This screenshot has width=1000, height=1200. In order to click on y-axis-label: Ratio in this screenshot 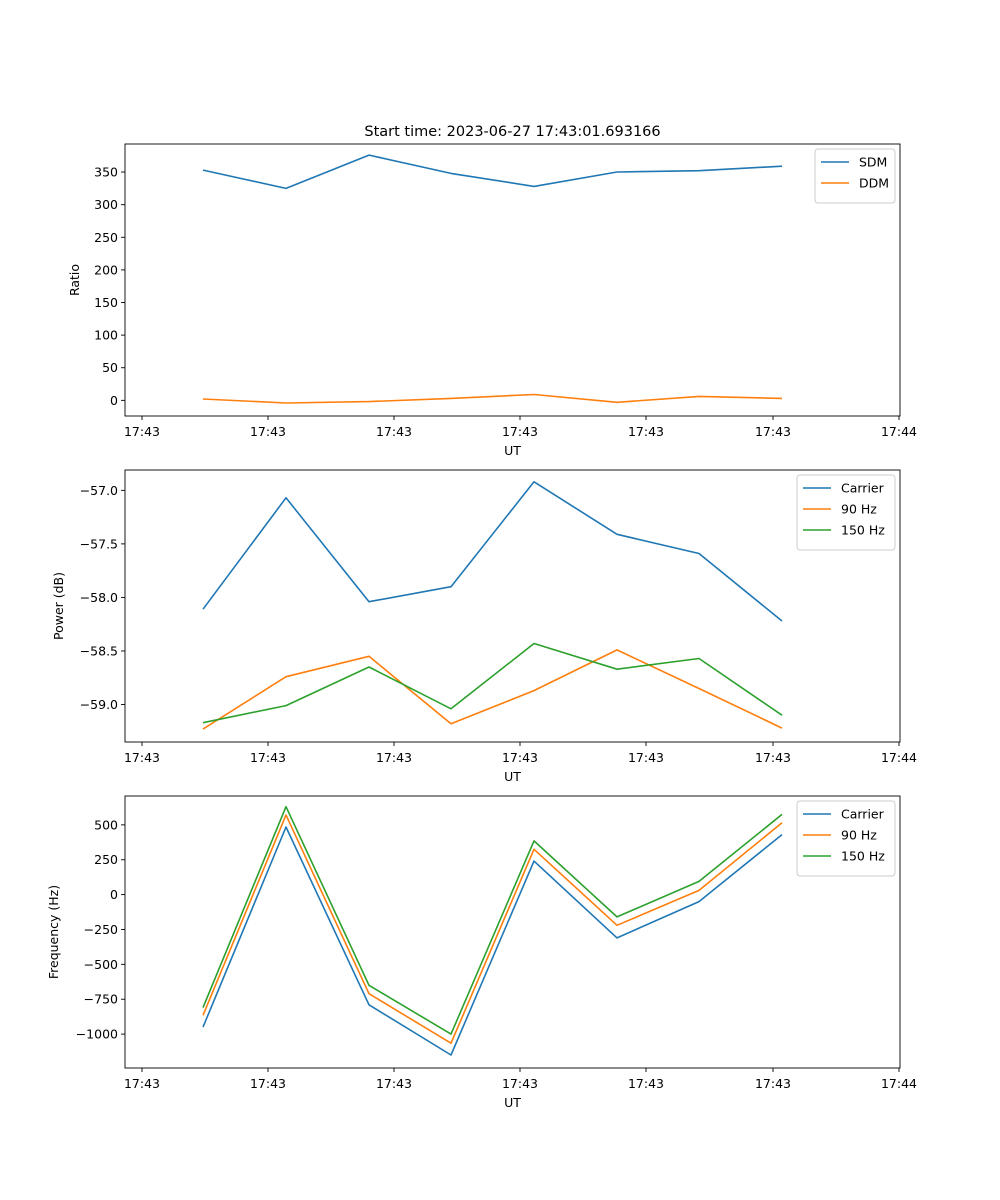, I will do `click(74, 280)`.